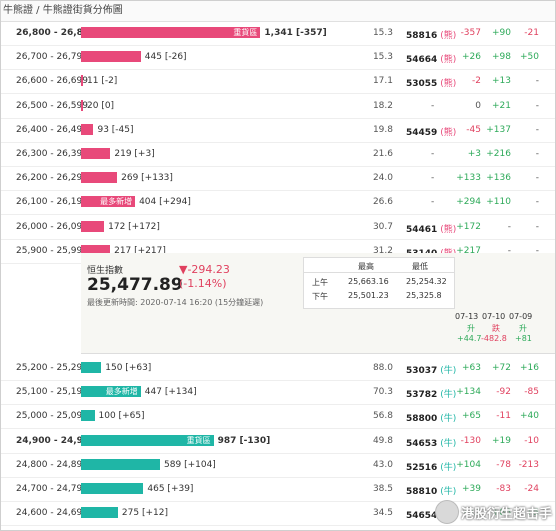  Describe the element at coordinates (422, 516) in the screenshot. I see `warrant-code-number: 54654` at that location.